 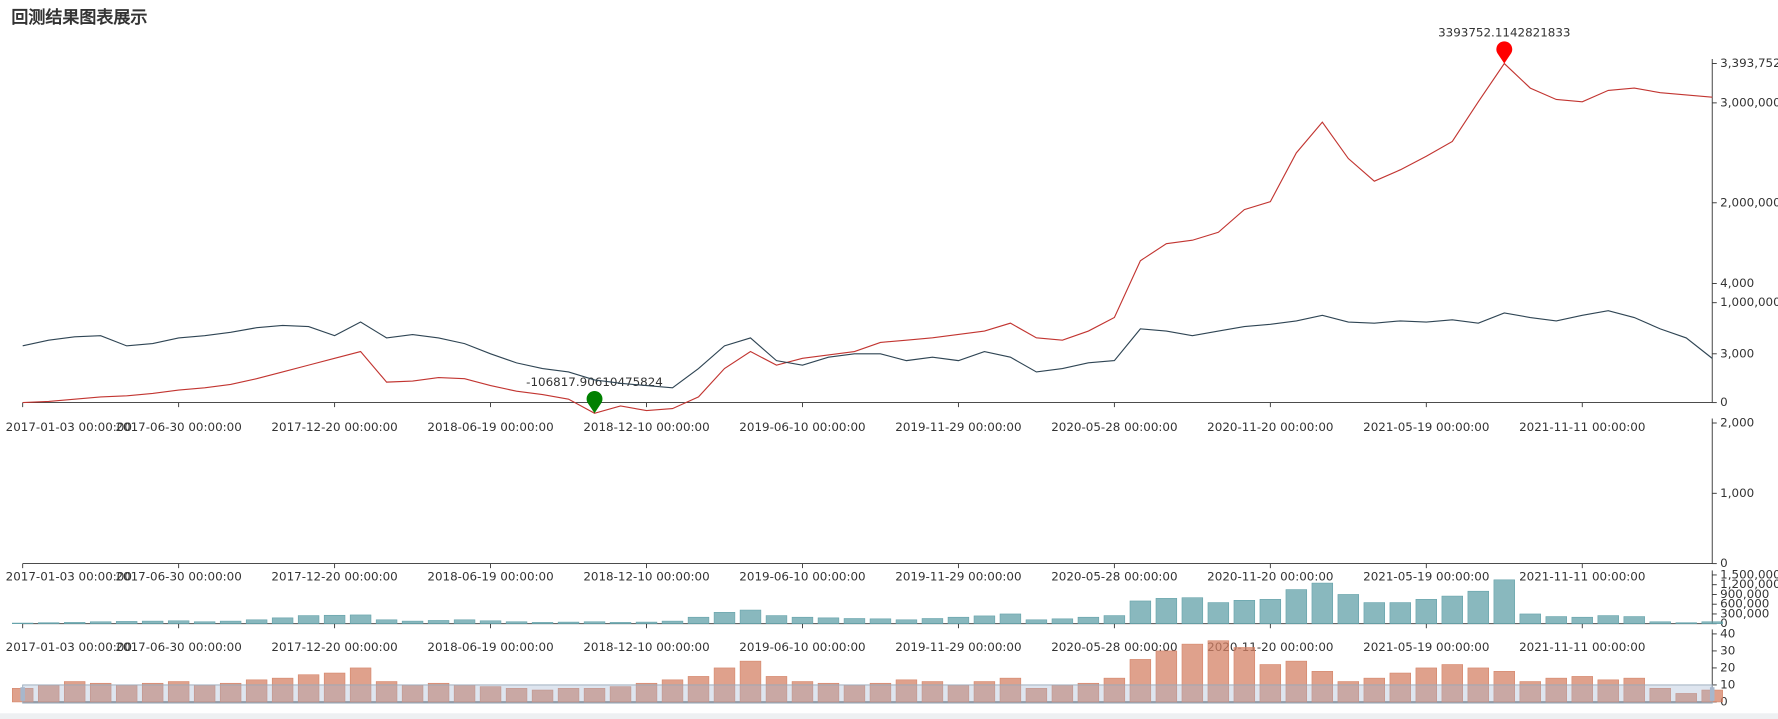 What do you see at coordinates (1737, 423) in the screenshot?
I see `y-tick-label: 2,000` at bounding box center [1737, 423].